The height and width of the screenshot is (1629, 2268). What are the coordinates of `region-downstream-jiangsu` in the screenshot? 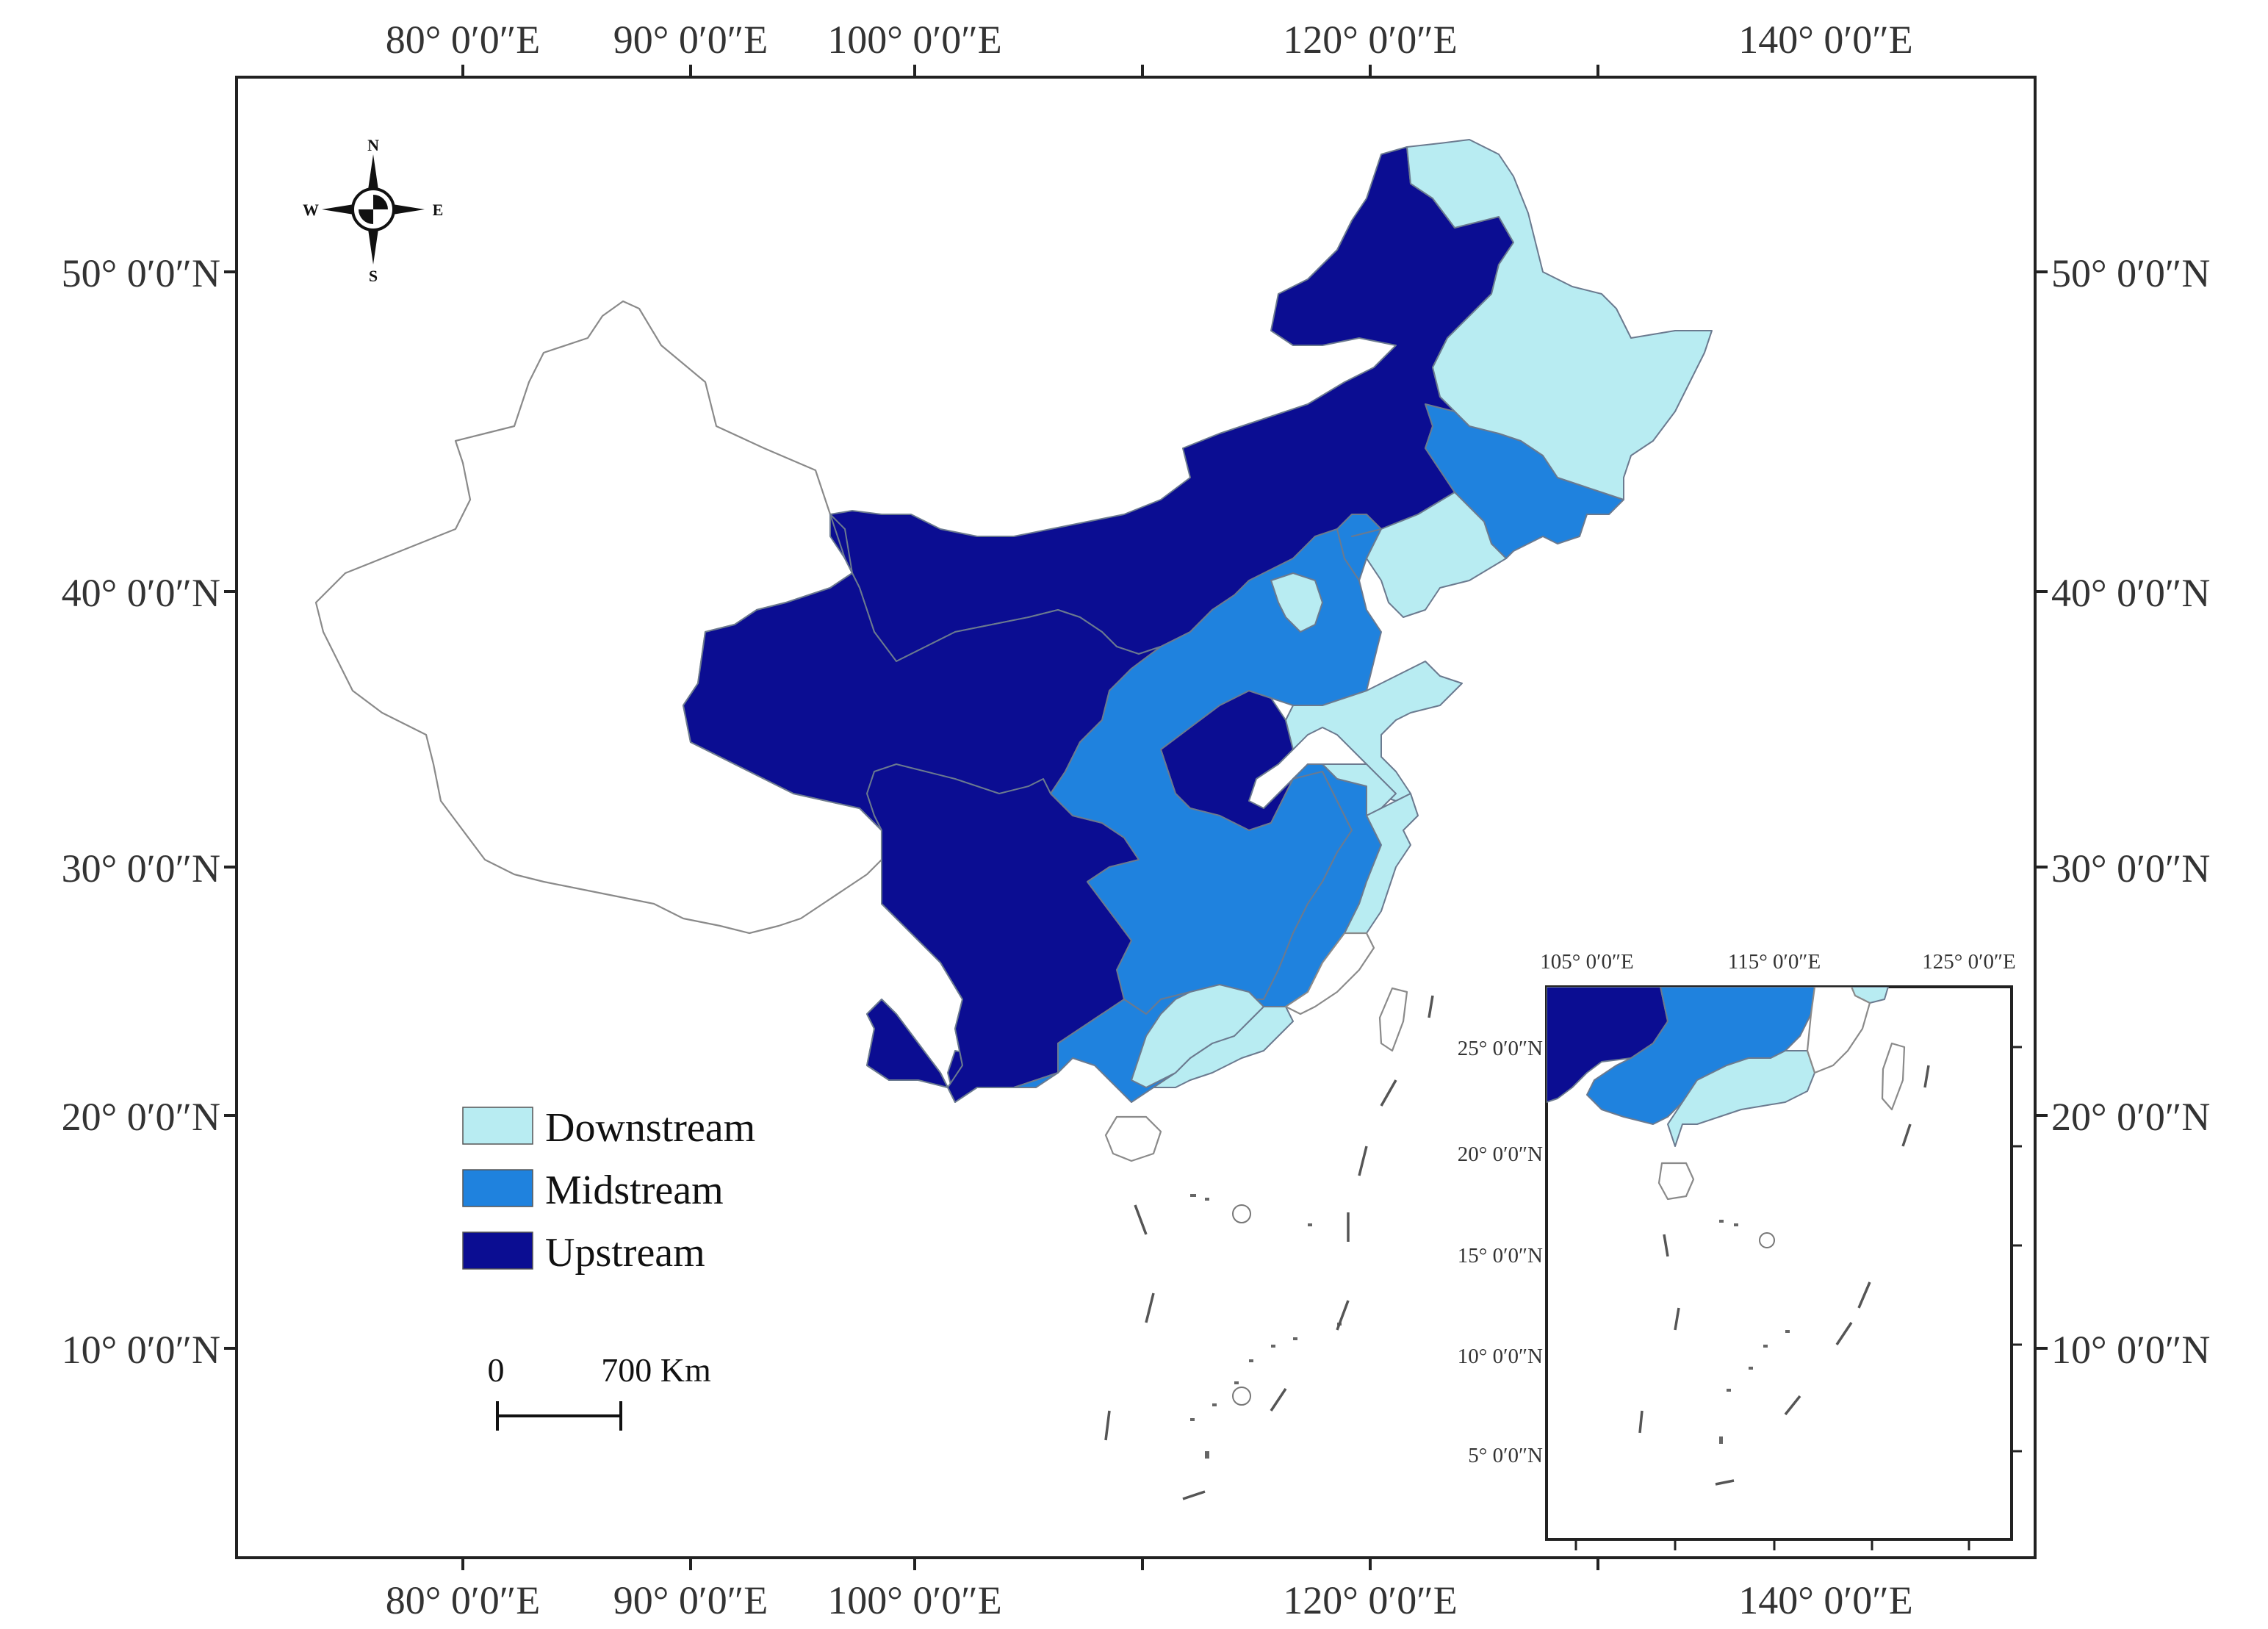 It's located at (1360, 789).